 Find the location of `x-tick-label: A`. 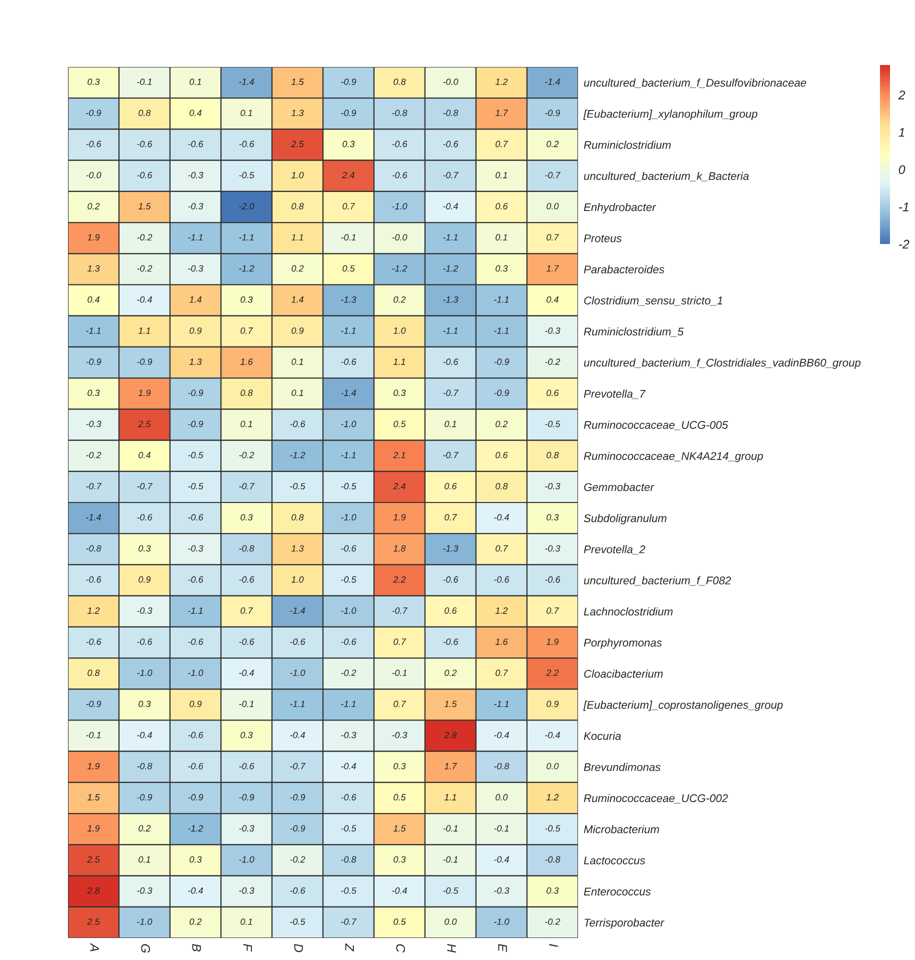

x-tick-label: A is located at coordinates (94, 947).